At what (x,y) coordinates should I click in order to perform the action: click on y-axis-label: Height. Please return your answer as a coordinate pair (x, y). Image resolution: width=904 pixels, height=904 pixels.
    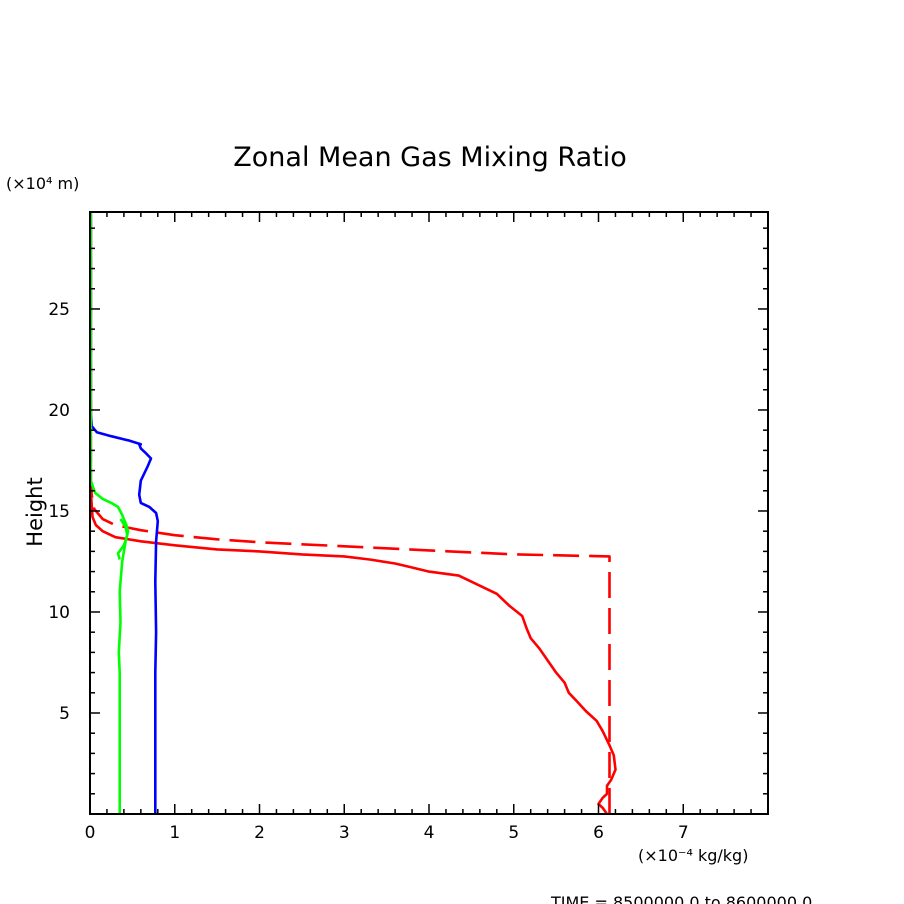
    Looking at the image, I should click on (35, 511).